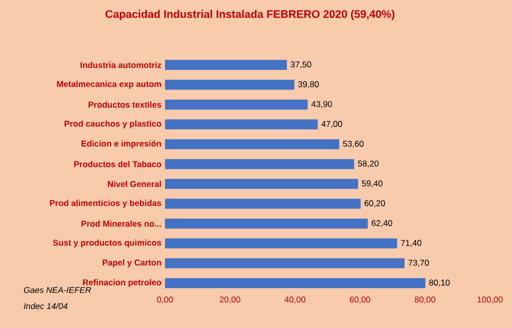 This screenshot has width=512, height=328. What do you see at coordinates (360, 300) in the screenshot?
I see `x-tick-label: 60,00` at bounding box center [360, 300].